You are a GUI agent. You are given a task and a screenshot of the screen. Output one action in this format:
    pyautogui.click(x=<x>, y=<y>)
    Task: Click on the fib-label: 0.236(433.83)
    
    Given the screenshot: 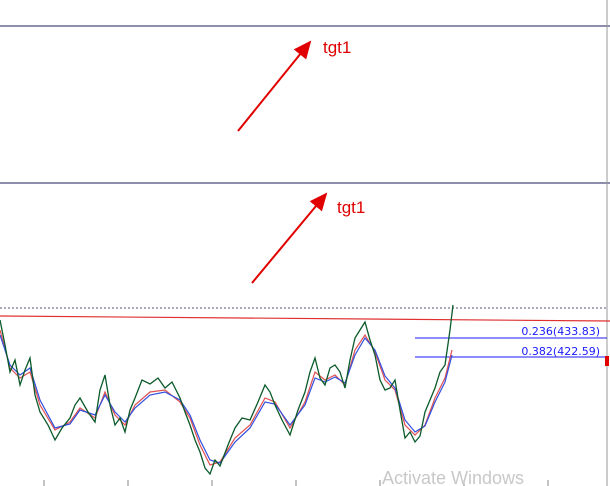 What is the action you would take?
    pyautogui.click(x=560, y=331)
    